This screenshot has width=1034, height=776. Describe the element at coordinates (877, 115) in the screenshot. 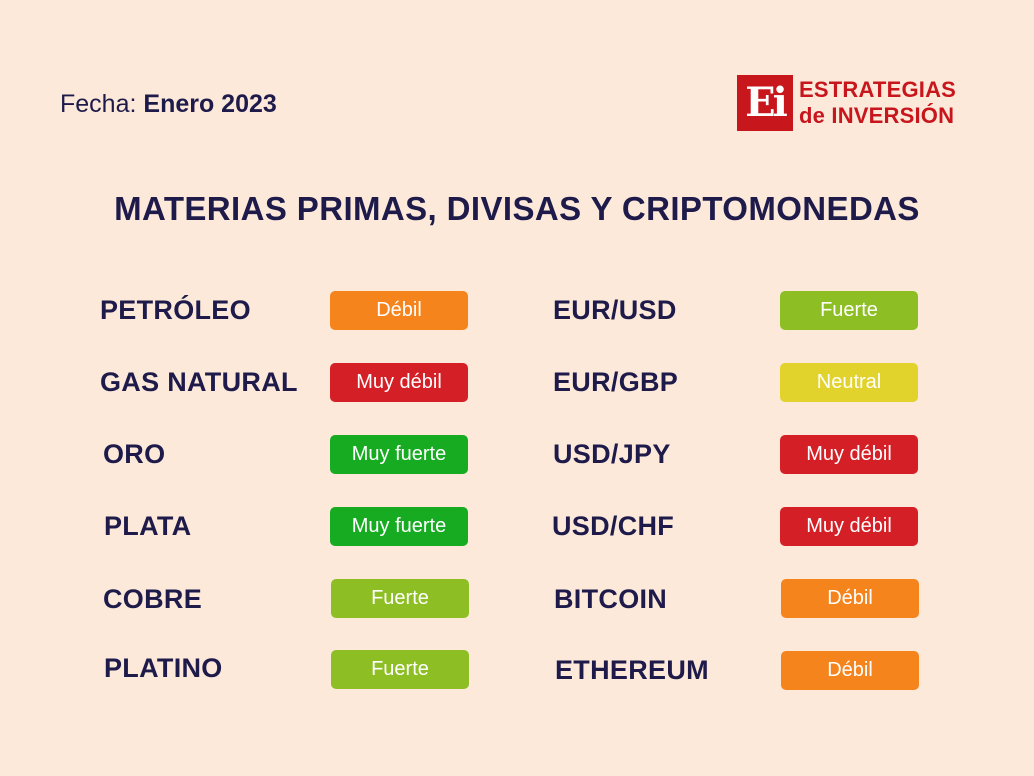

I see `logo-line-2: de INVERSIÓN` at that location.